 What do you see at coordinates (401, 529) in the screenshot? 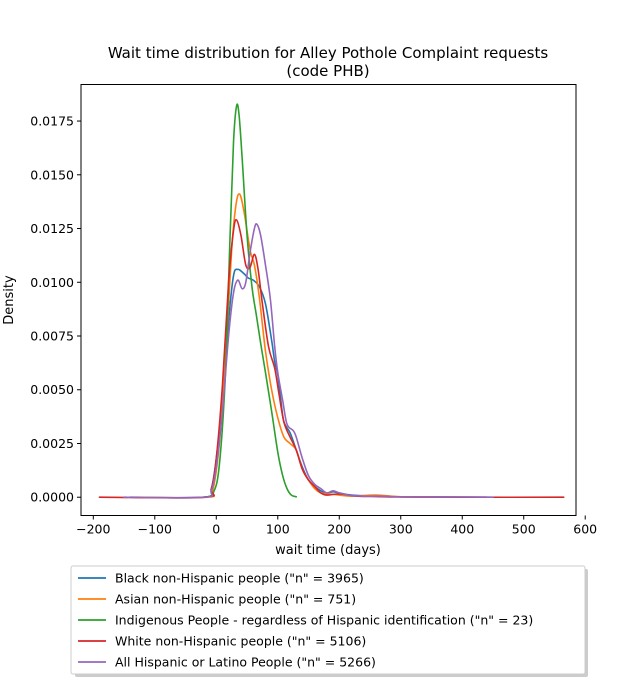
I see `x-tick-label: 300` at bounding box center [401, 529].